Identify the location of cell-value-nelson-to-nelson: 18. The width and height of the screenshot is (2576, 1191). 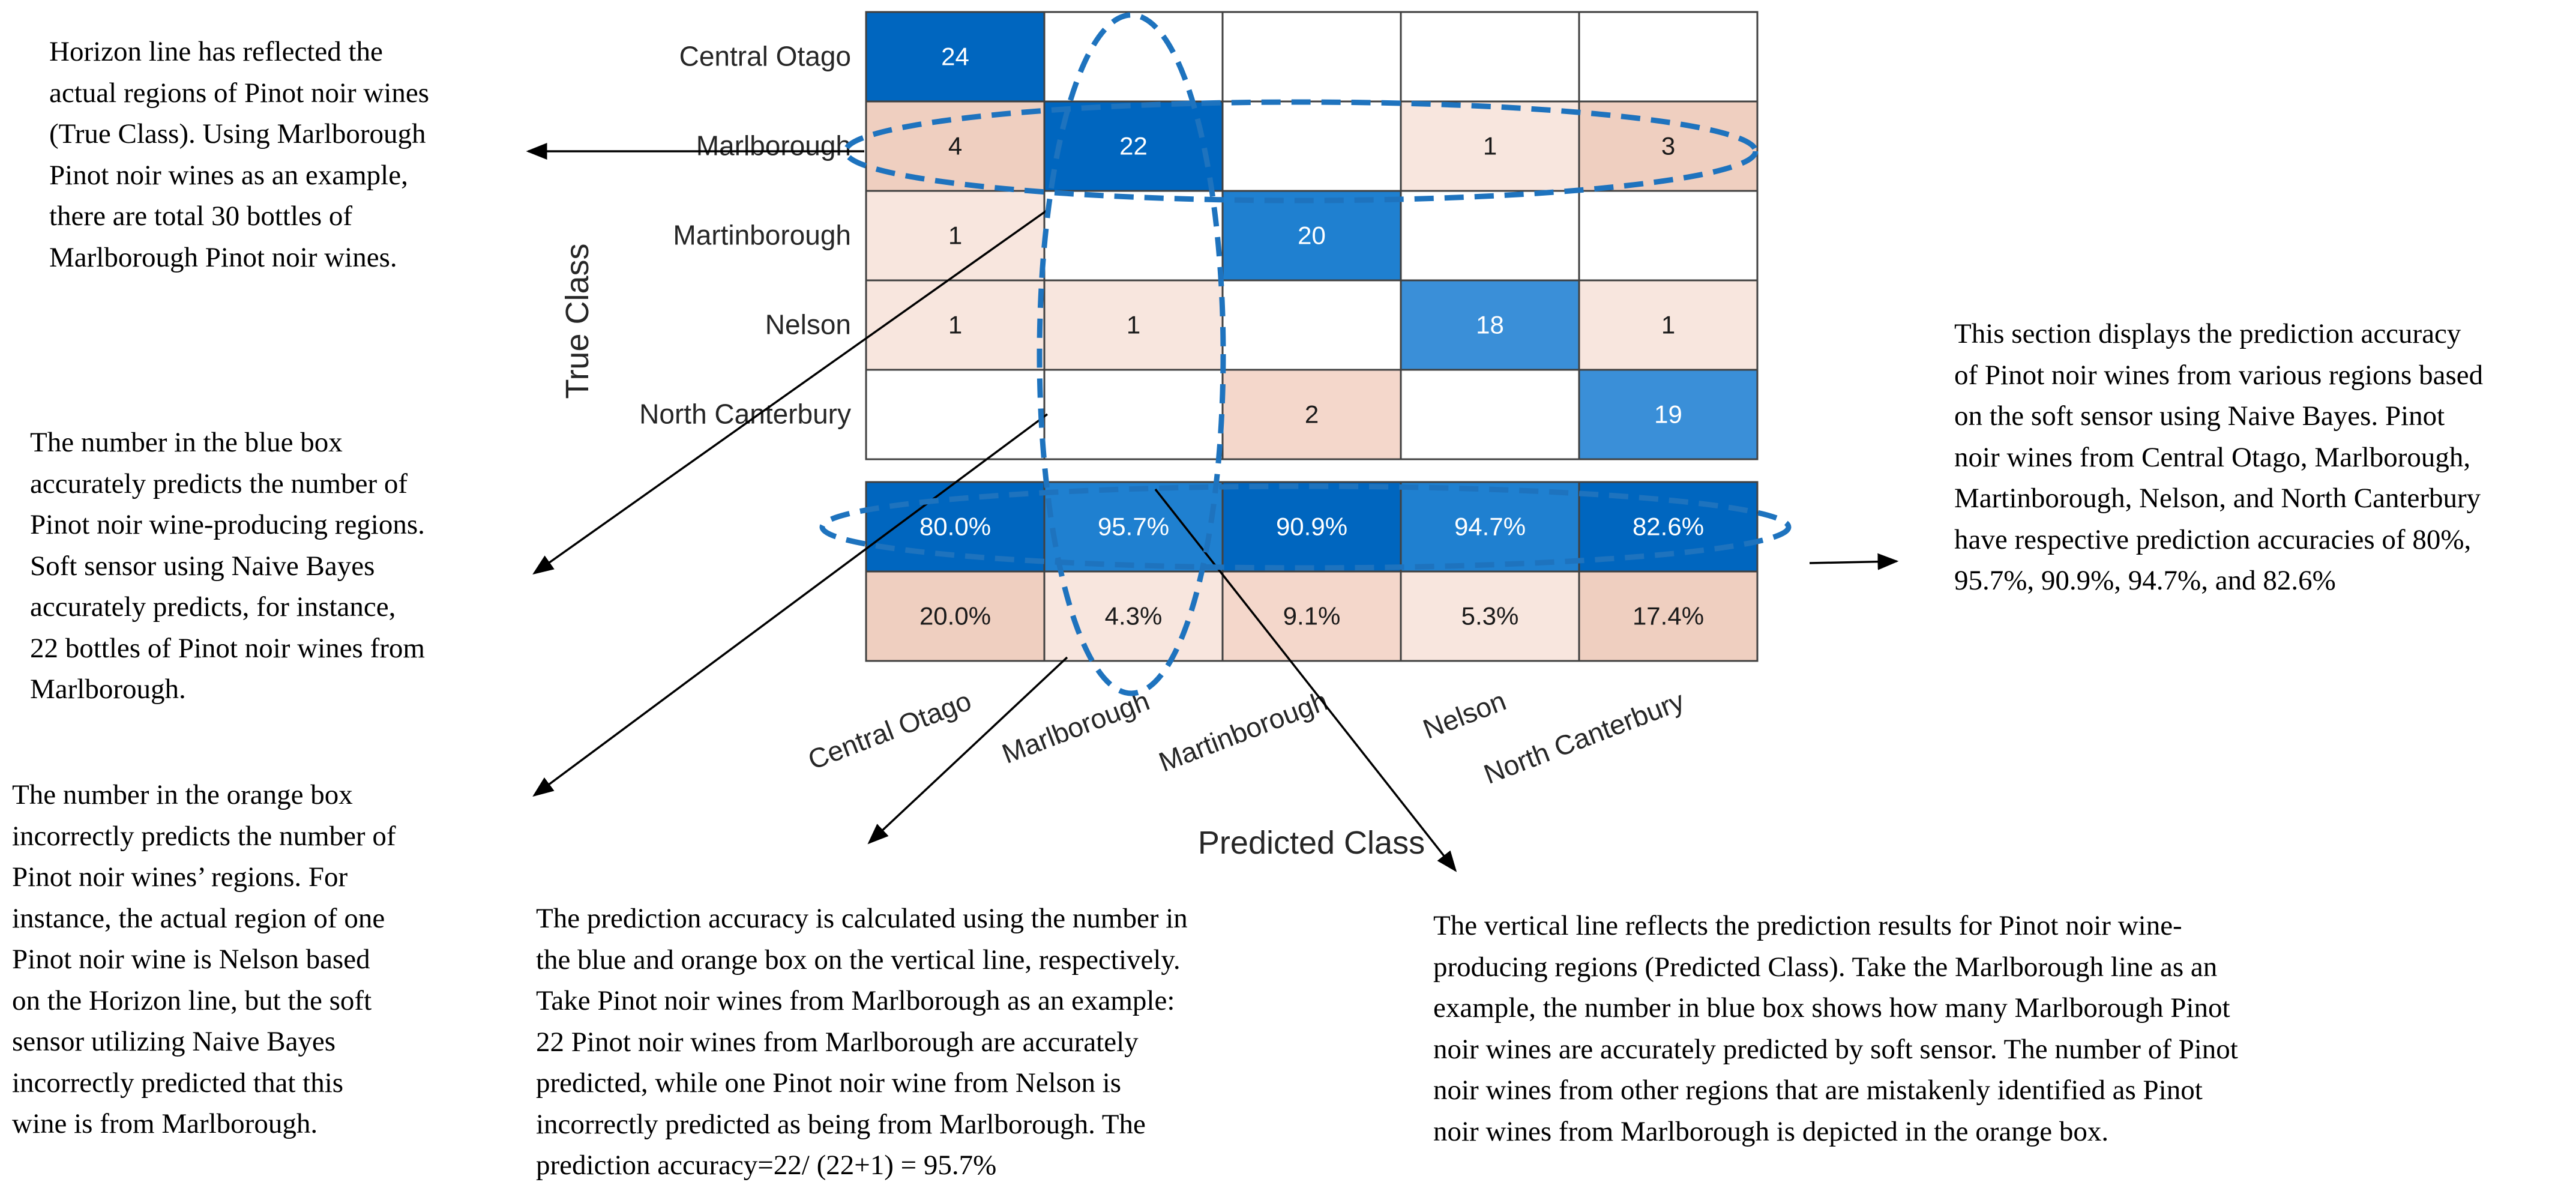
(1490, 325).